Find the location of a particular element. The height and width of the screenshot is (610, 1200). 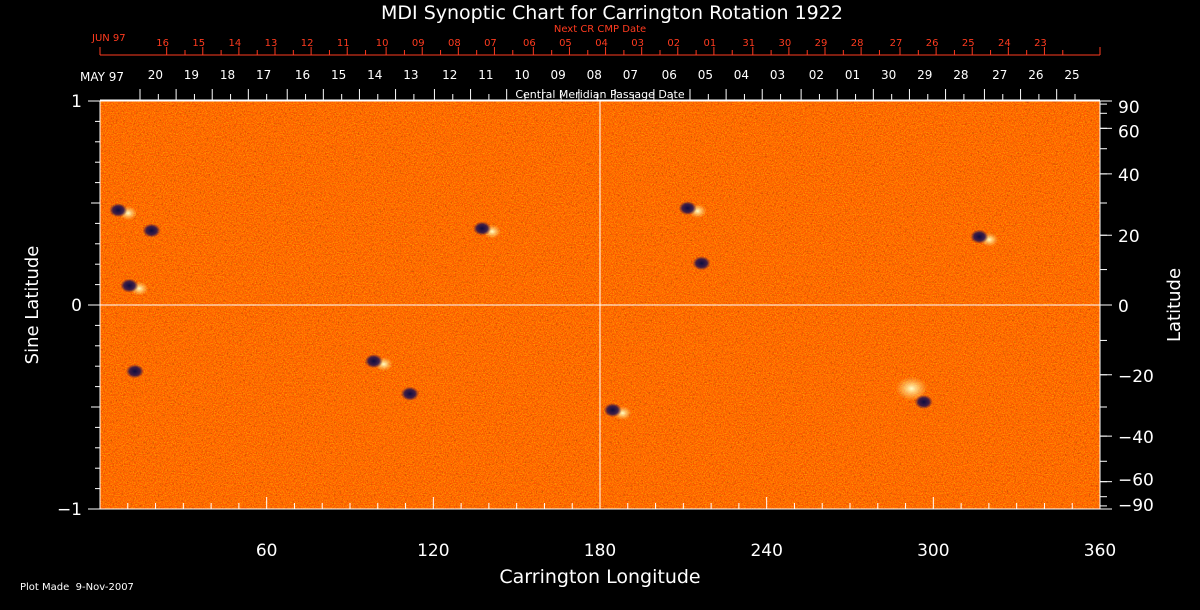

x-axis-label: Carrington Longitude is located at coordinates (599, 577).